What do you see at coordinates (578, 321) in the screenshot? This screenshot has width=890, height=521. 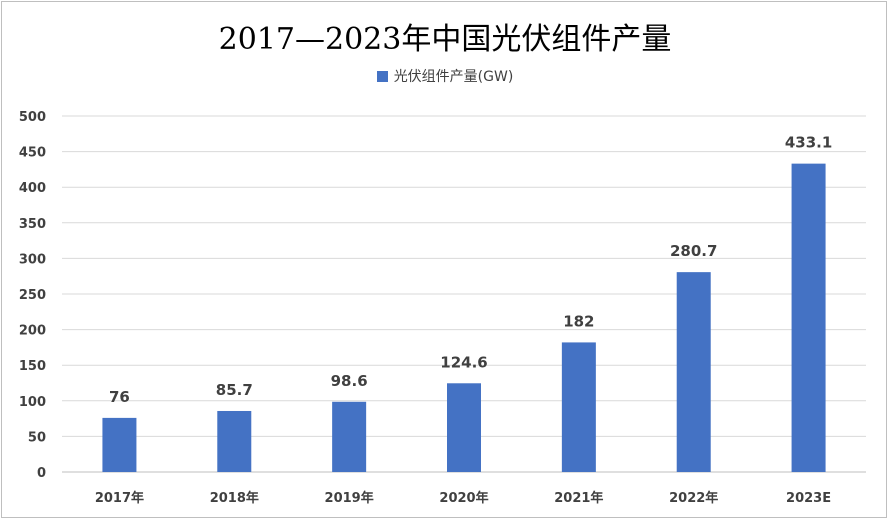 I see `data-label: 182` at bounding box center [578, 321].